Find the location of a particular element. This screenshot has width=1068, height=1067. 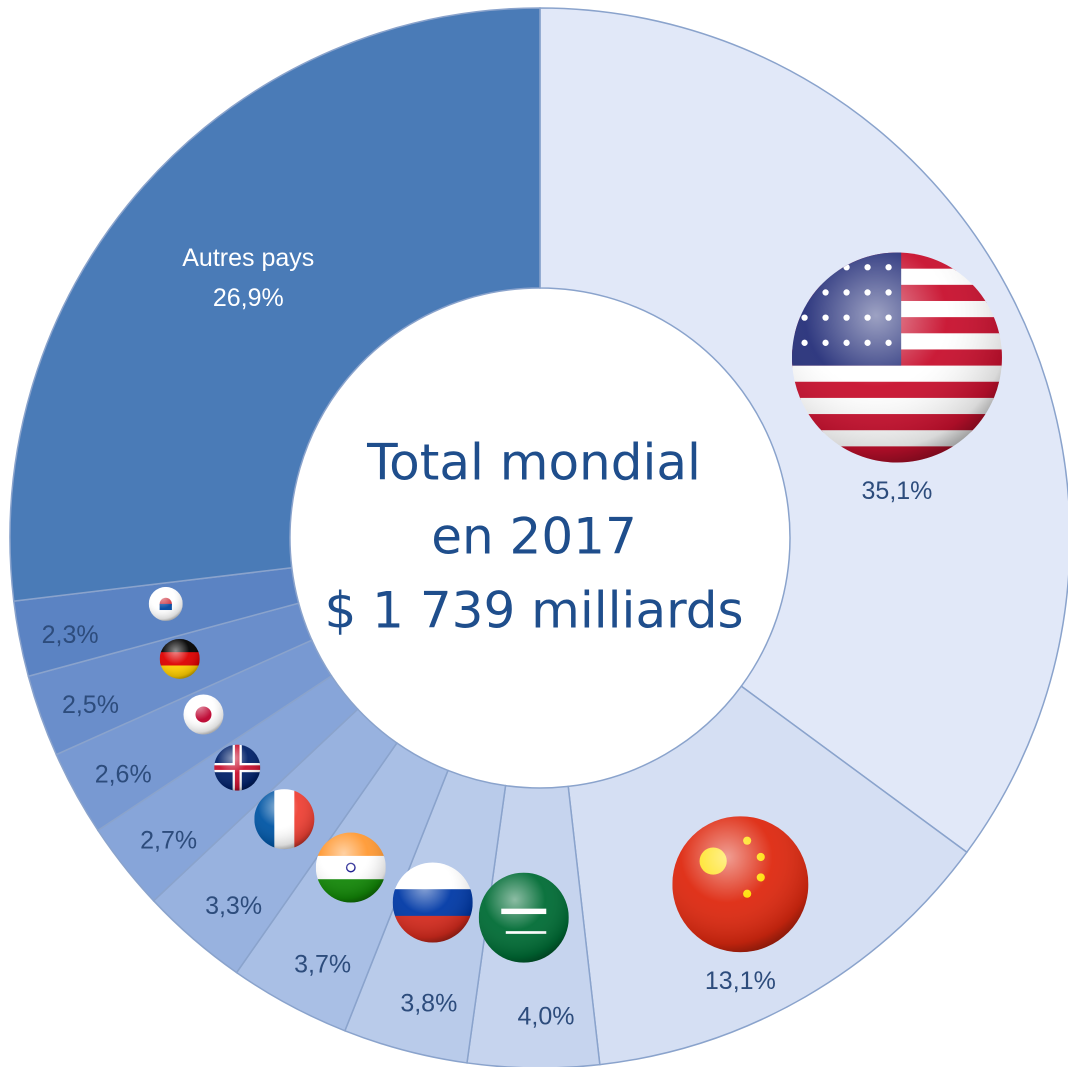

center-title: en 2017 is located at coordinates (534, 537).